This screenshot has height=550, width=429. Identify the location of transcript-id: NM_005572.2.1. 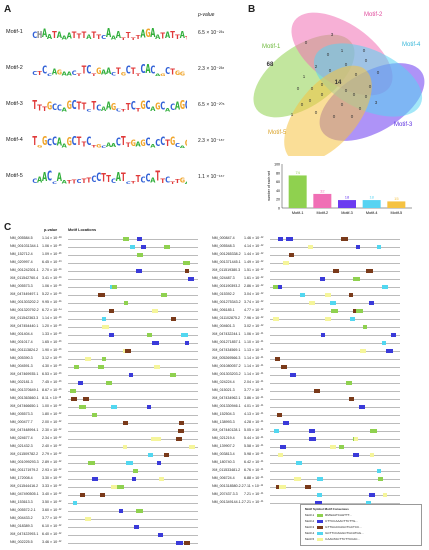
(23, 510).